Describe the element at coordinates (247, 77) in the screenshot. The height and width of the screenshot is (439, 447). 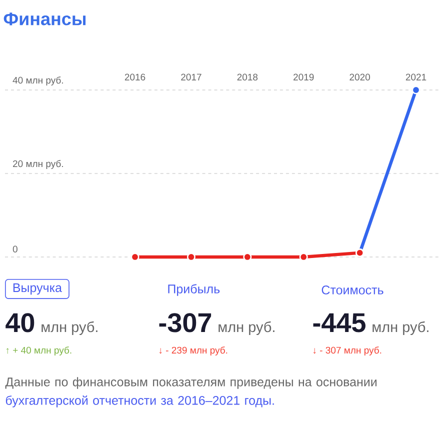
I see `x-tick-label: 2018` at that location.